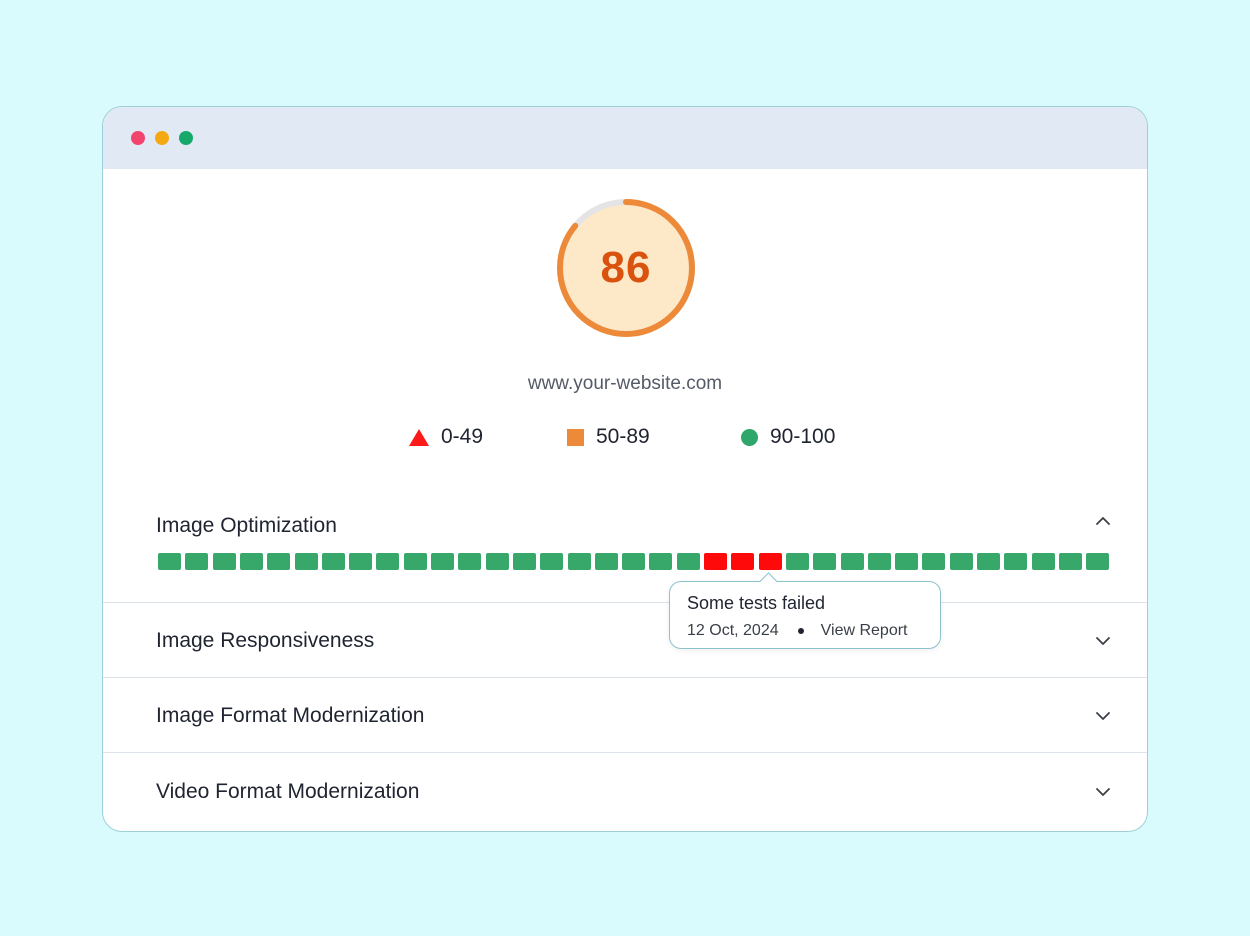 This screenshot has width=1250, height=936. What do you see at coordinates (625, 715) in the screenshot?
I see `section-image-format-modernization: Image Format Modernization` at bounding box center [625, 715].